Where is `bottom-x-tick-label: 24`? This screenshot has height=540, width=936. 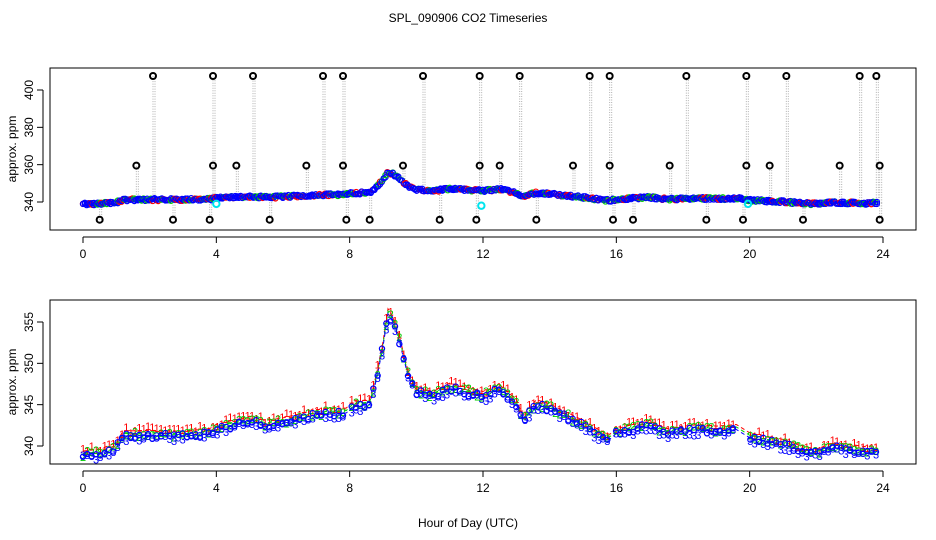
bottom-x-tick-label: 24 is located at coordinates (883, 488).